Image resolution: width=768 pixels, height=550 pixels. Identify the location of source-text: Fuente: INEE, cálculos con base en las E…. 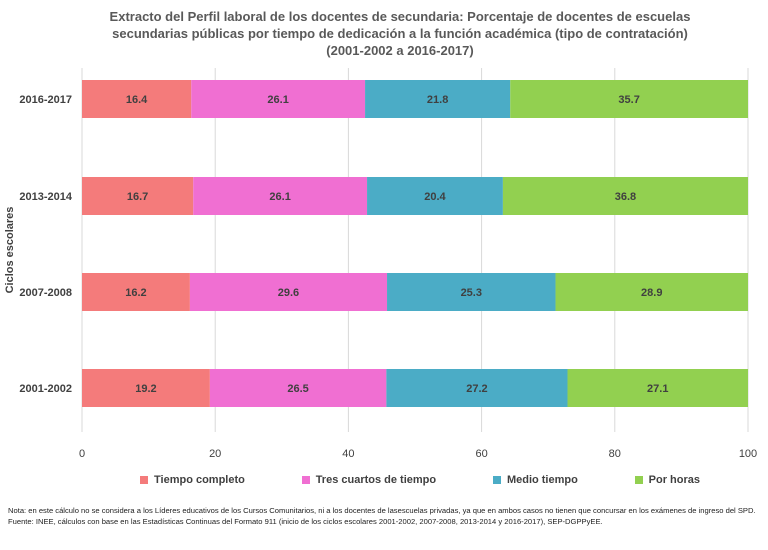
(305, 521).